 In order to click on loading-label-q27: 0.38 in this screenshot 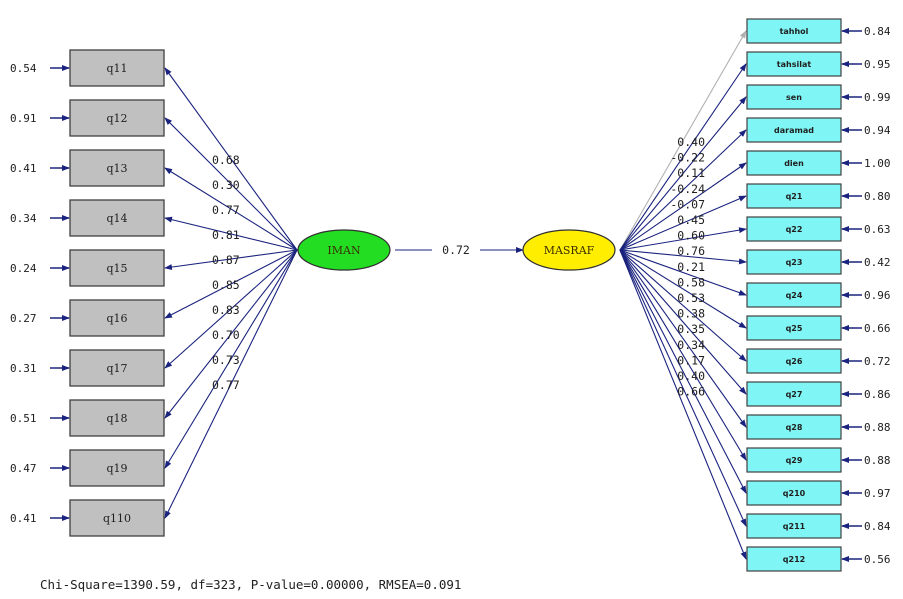, I will do `click(691, 314)`.